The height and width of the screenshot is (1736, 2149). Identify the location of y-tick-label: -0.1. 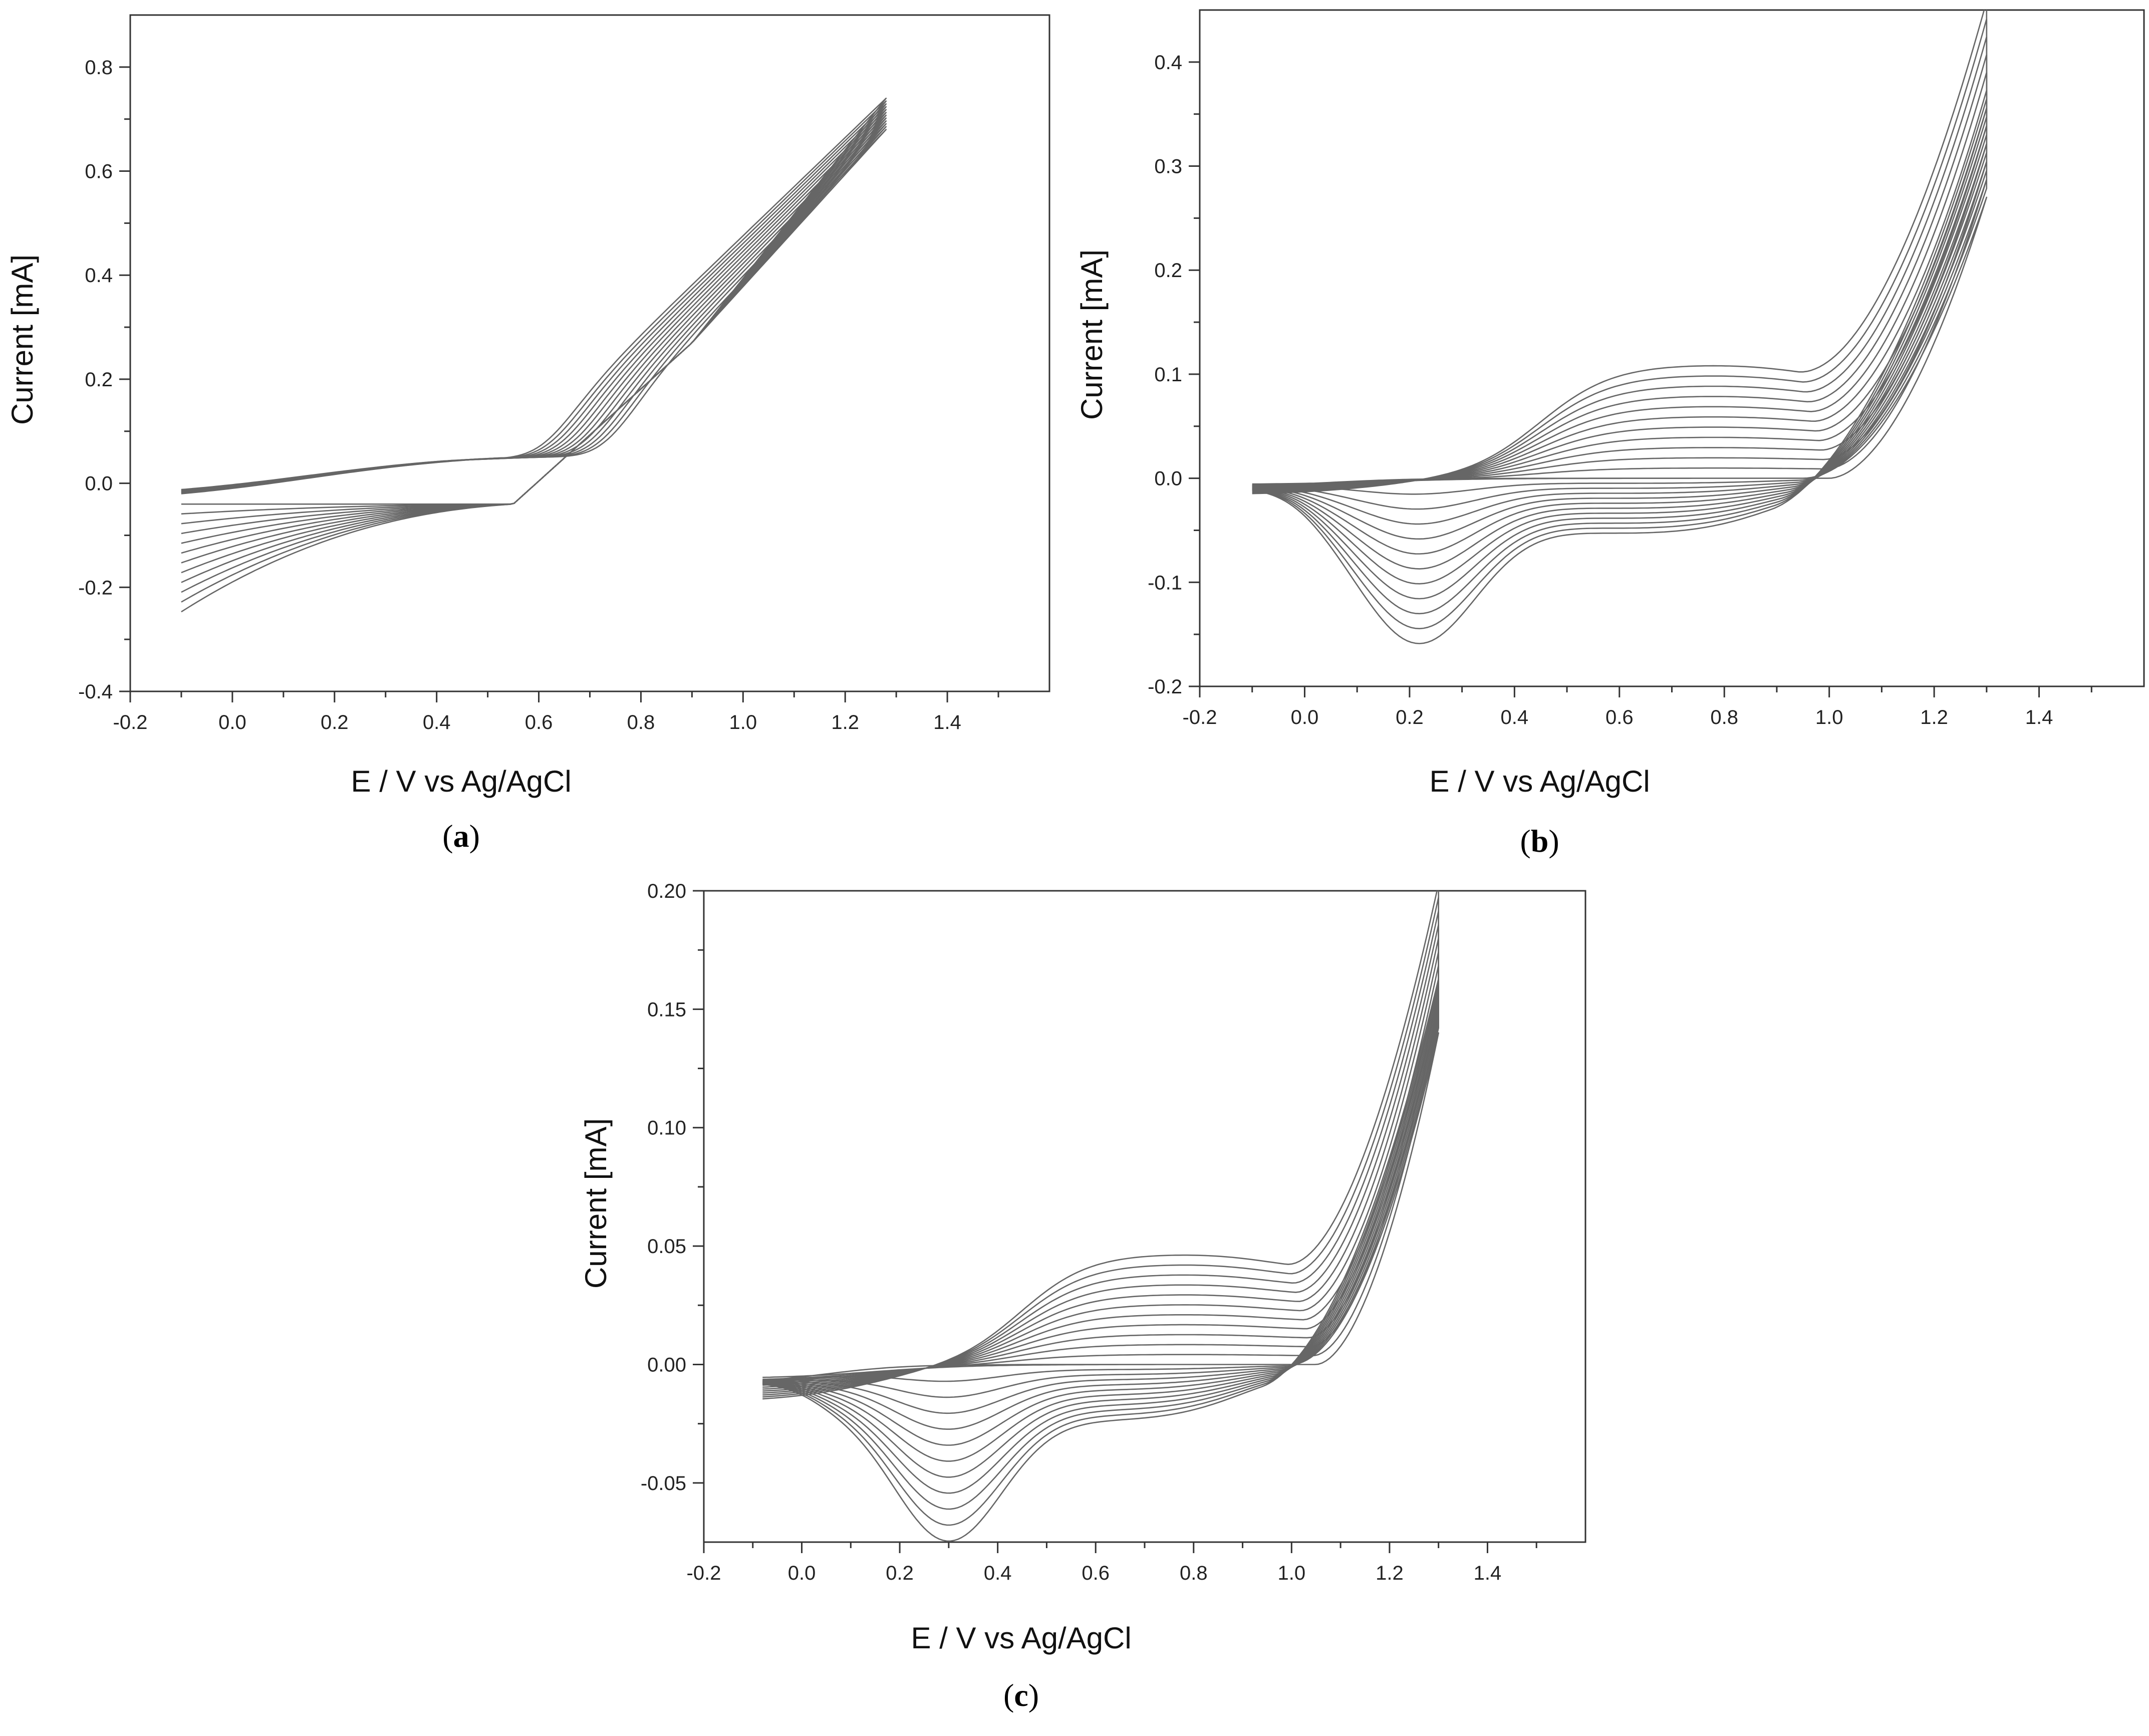
(1165, 583).